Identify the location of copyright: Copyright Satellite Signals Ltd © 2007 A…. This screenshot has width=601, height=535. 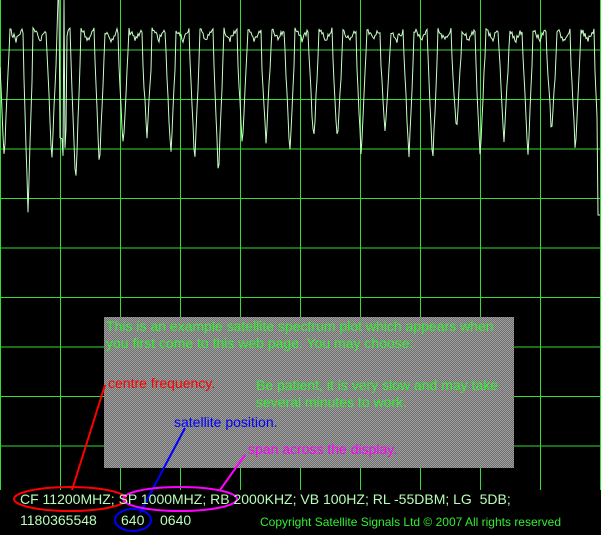
(411, 522).